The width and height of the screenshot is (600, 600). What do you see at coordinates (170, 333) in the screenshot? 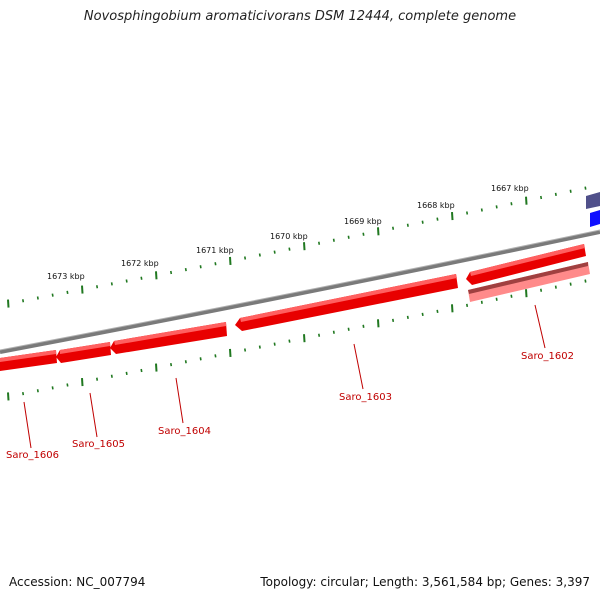
I see `gene-saro-1604-shine` at bounding box center [170, 333].